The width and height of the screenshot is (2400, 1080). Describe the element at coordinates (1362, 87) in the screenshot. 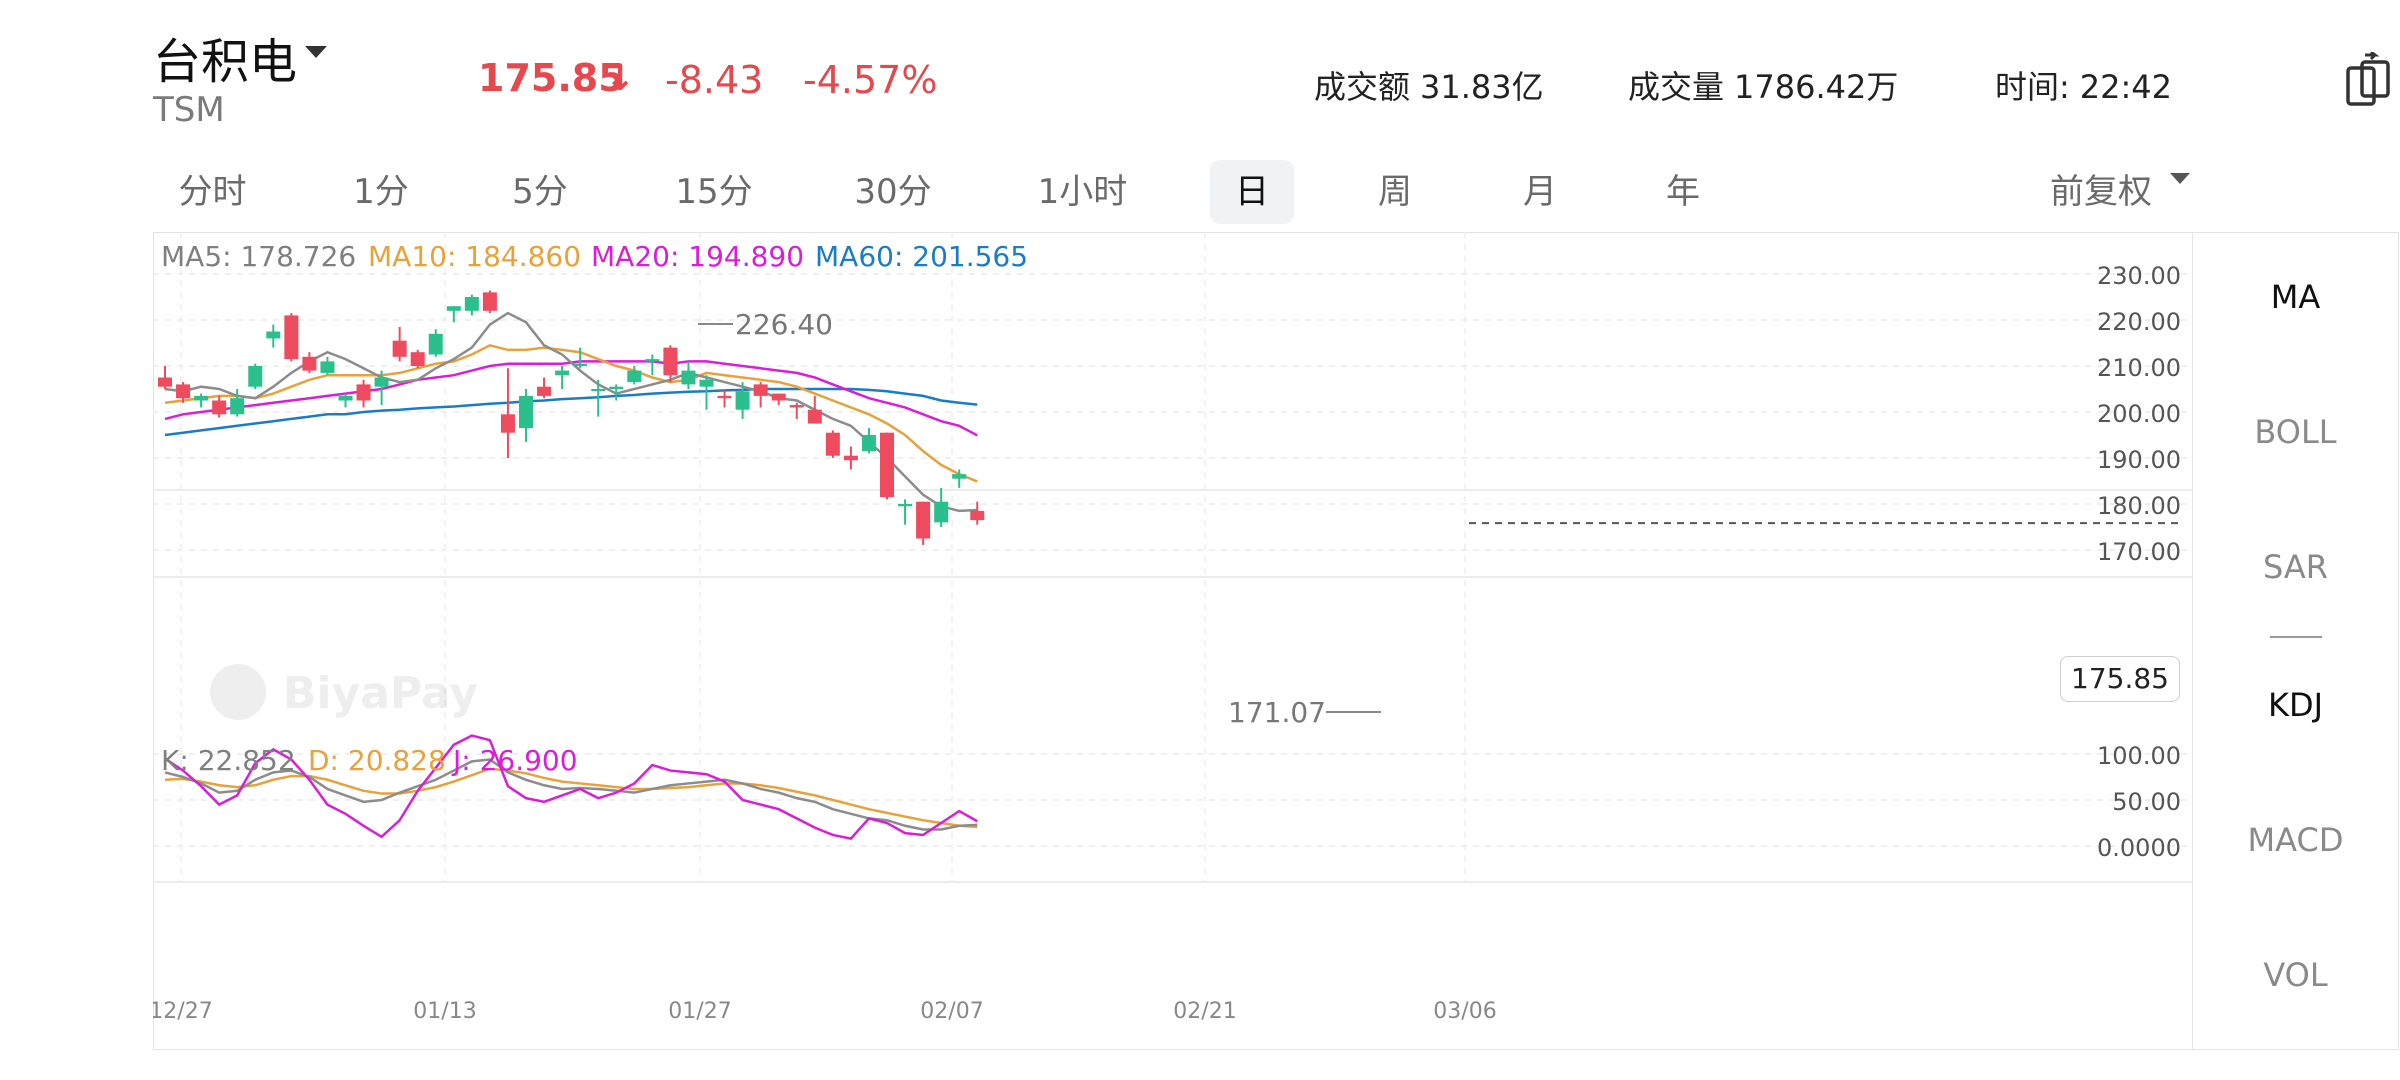

I see `turnover-amount-label: 成交额` at that location.